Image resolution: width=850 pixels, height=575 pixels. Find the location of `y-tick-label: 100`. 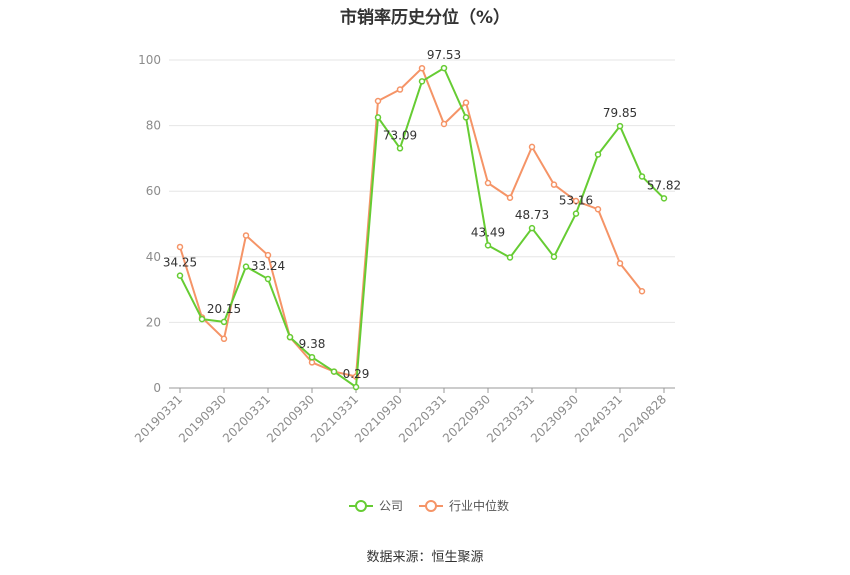

y-tick-label: 100 is located at coordinates (149, 60).